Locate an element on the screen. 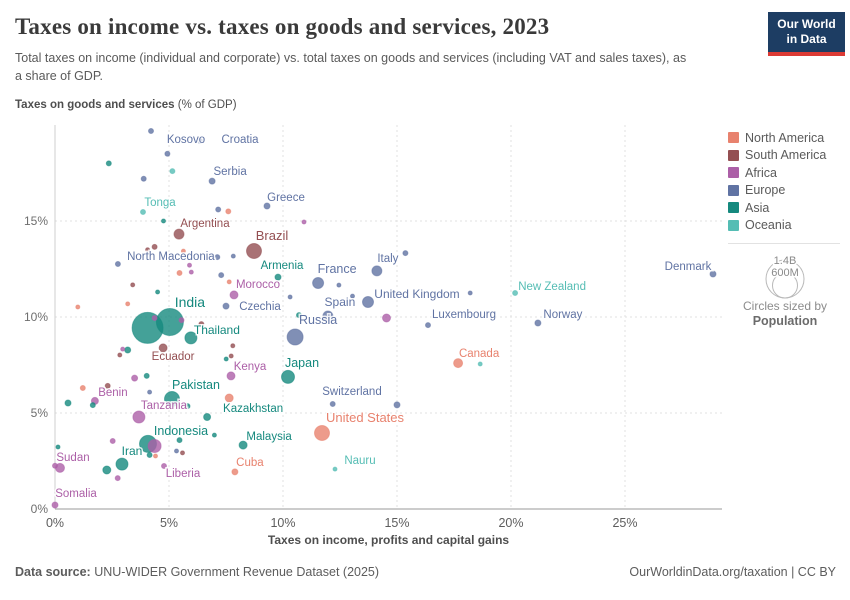 The height and width of the screenshot is (600, 850). data-point-united-states is located at coordinates (322, 433).